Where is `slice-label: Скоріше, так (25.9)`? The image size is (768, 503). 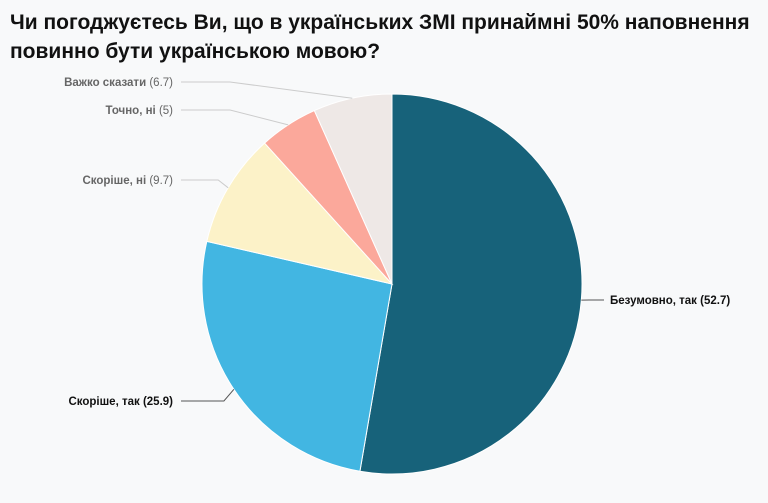
slice-label: Скоріше, так (25.9) is located at coordinates (120, 402).